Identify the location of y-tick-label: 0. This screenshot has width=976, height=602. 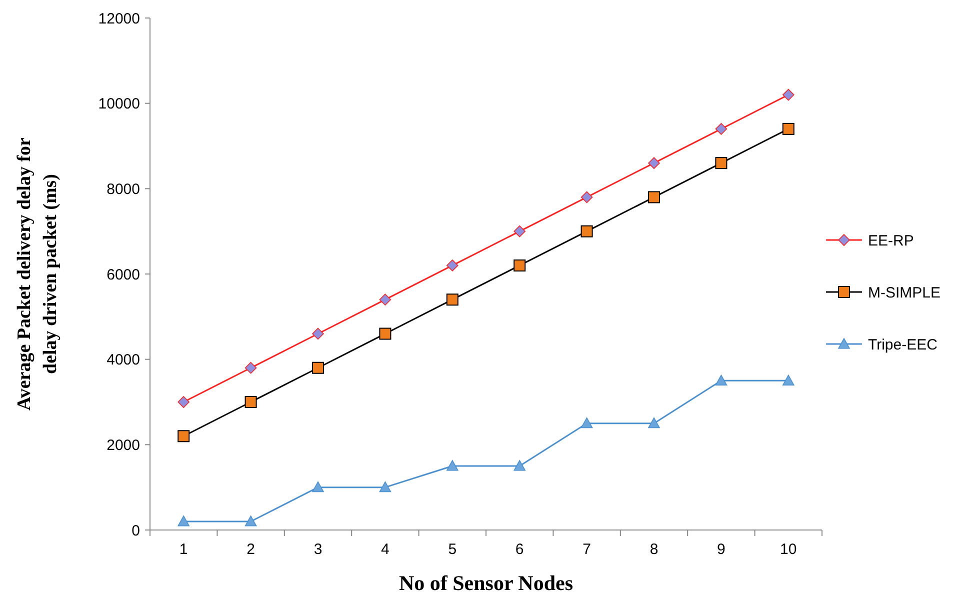
(136, 531).